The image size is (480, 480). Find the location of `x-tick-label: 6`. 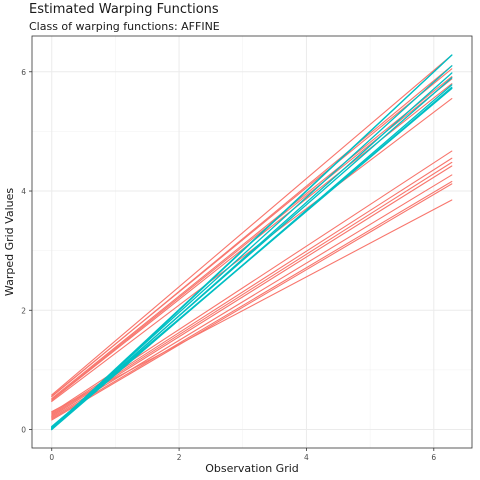

x-tick-label: 6 is located at coordinates (433, 457).